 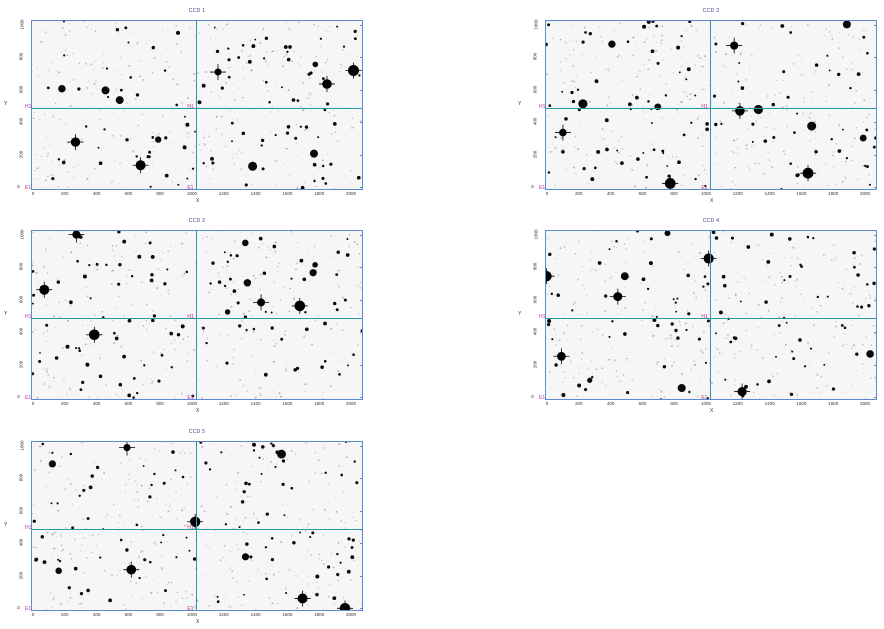 What do you see at coordinates (711, 221) in the screenshot?
I see `panel-title: CCD 4` at bounding box center [711, 221].